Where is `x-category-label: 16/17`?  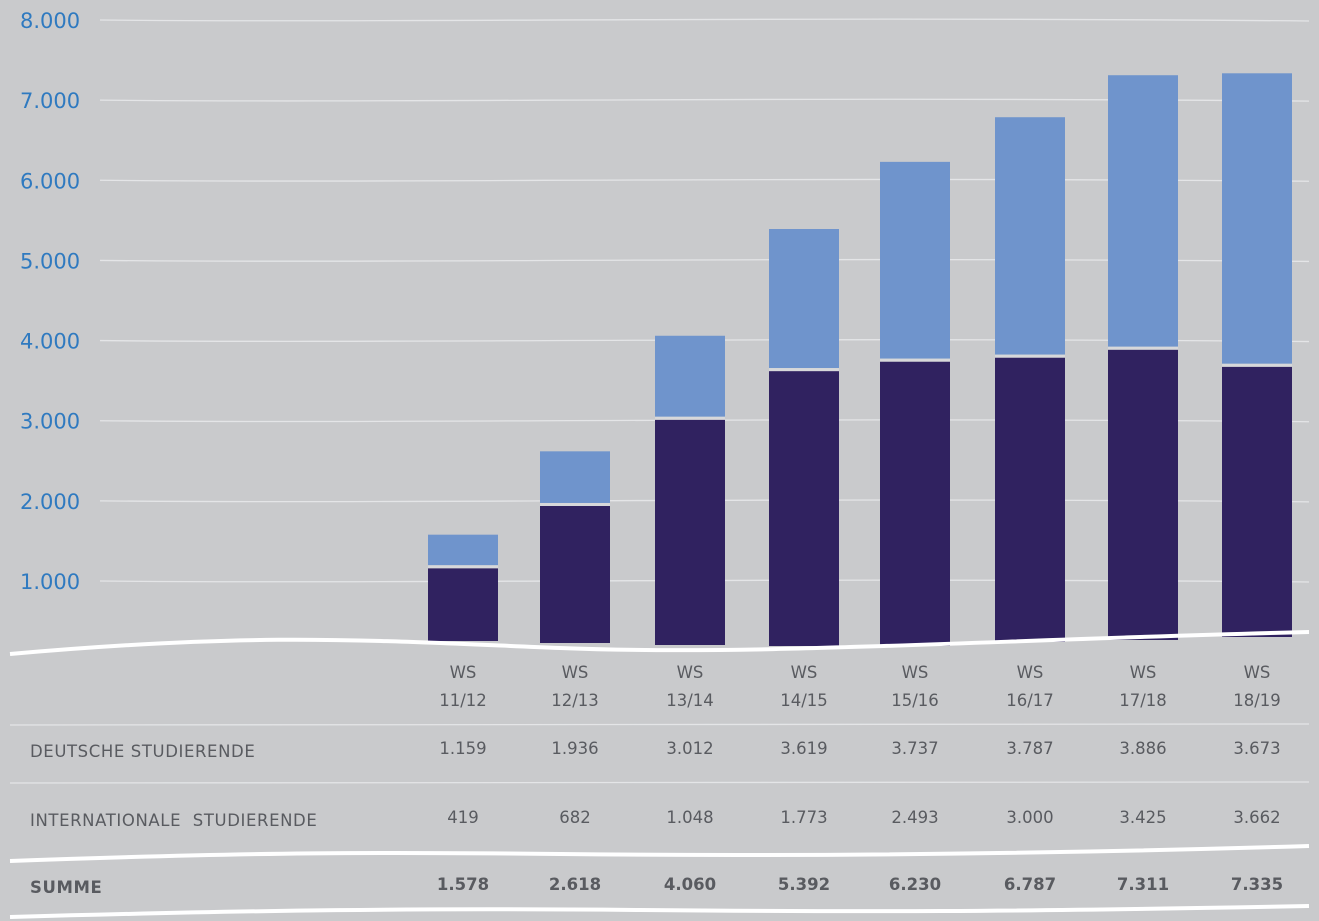
x-category-label: 16/17 is located at coordinates (1030, 700).